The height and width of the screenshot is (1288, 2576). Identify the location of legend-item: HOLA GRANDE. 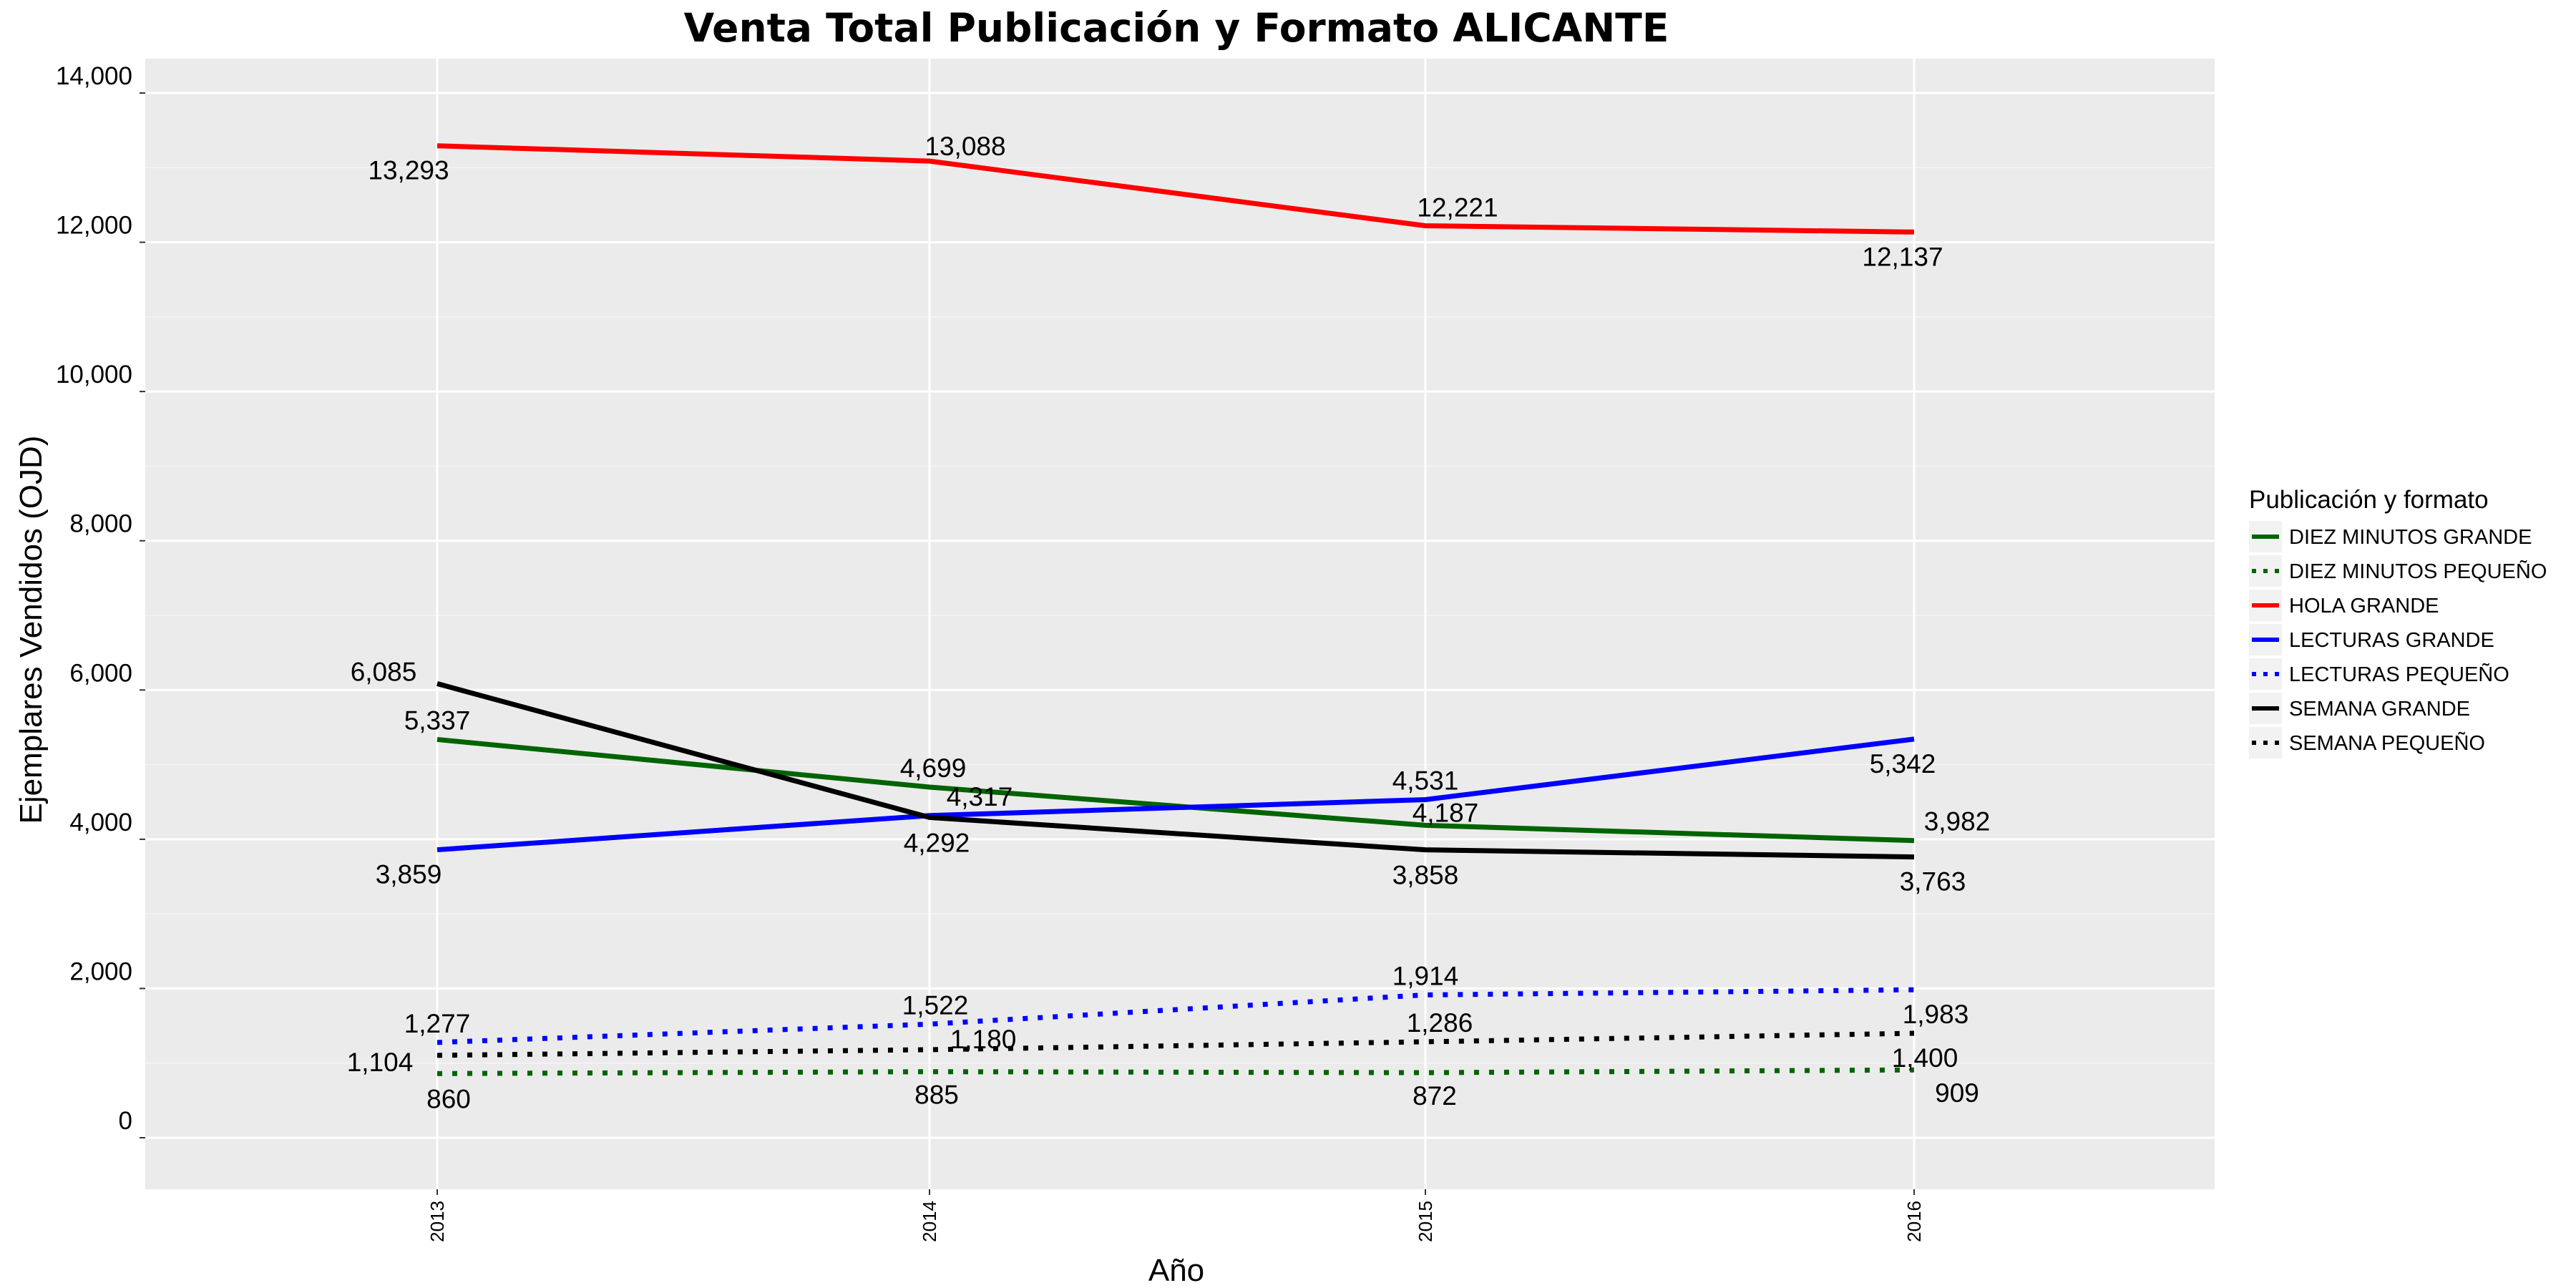
(2344, 605).